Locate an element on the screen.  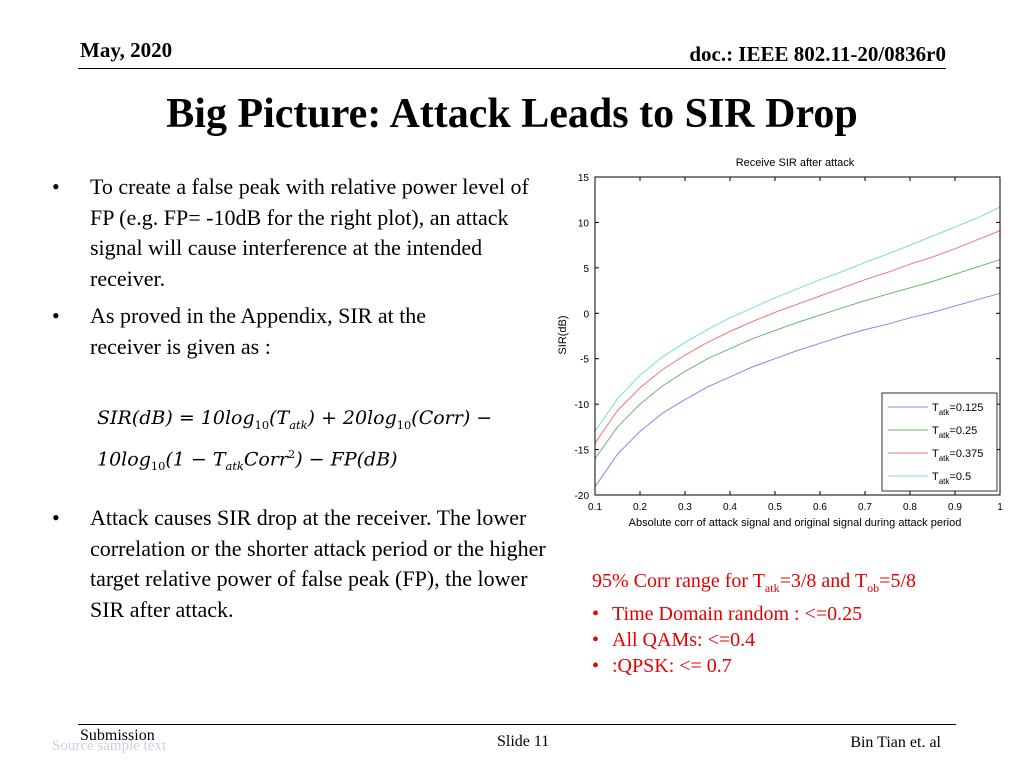
notes-subscript: ob is located at coordinates (873, 588).